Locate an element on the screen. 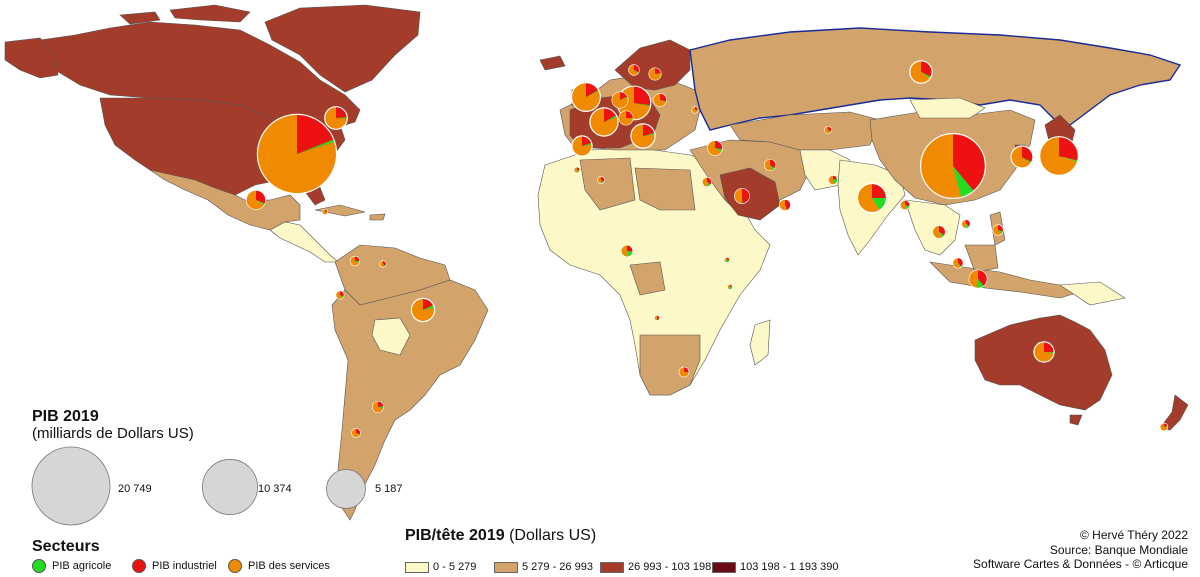 Image resolution: width=1200 pixels, height=577 pixels. class-1: 0 - 5 279 is located at coordinates (440, 567).